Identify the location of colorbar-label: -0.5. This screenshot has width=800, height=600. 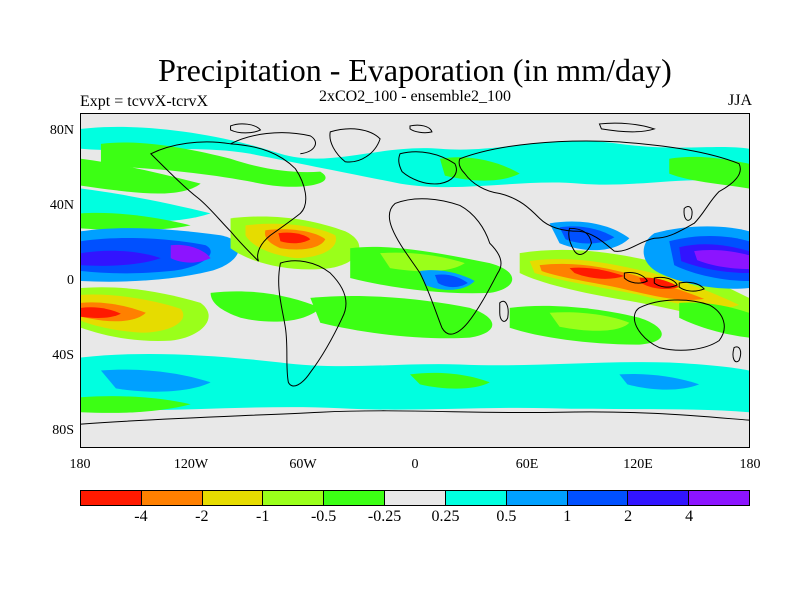
(323, 516).